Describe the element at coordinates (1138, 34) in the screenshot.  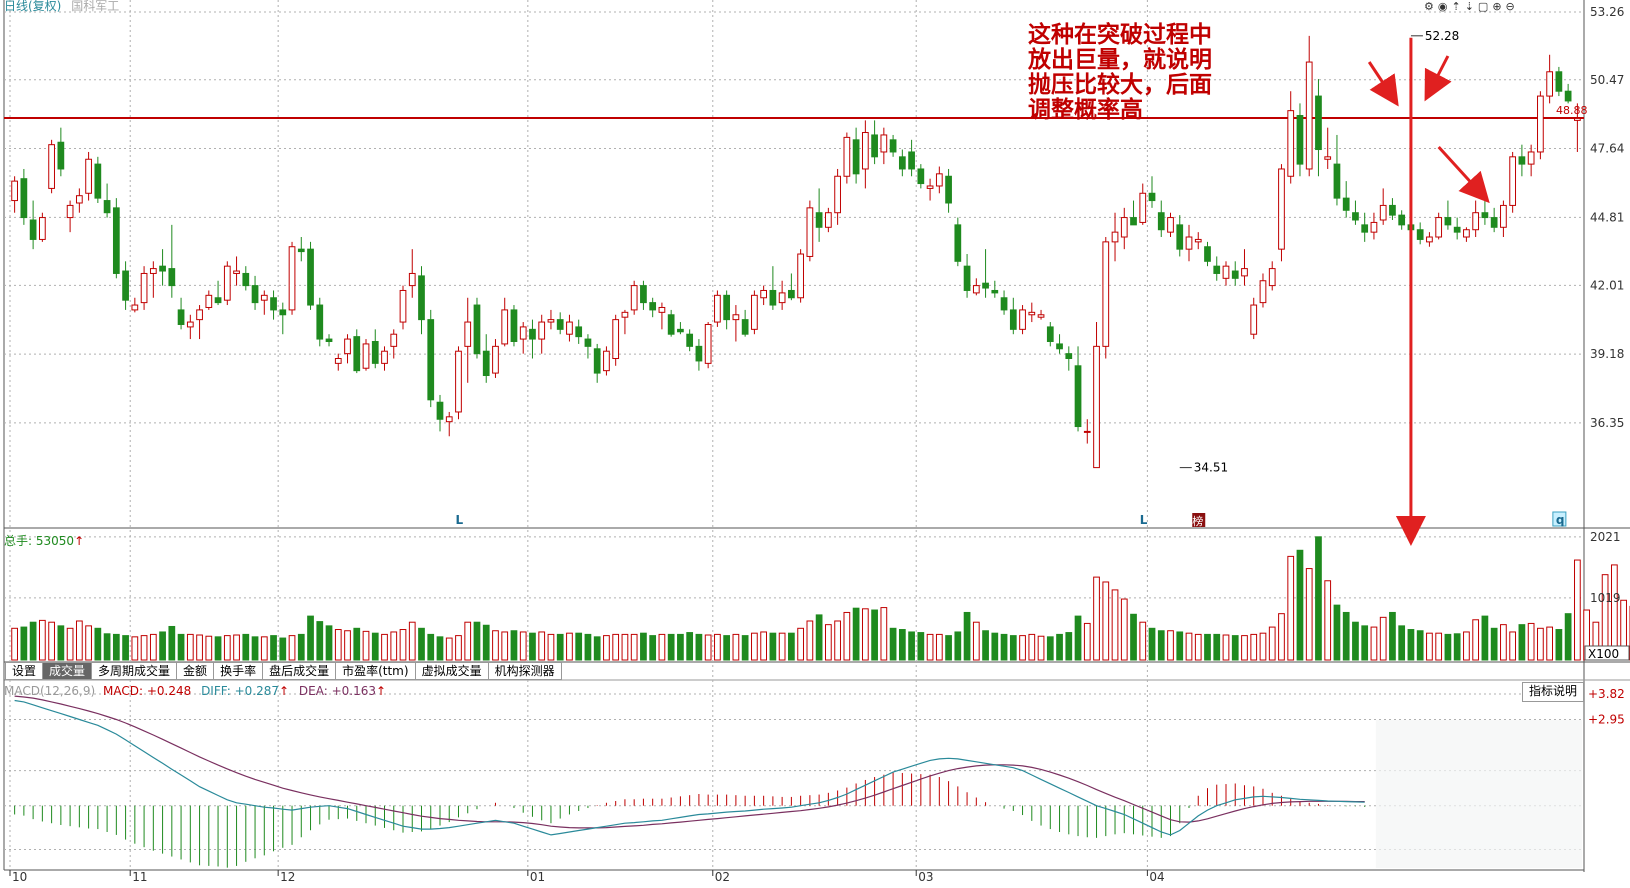
I see `annotation-line-1: 这种在突破过程中` at that location.